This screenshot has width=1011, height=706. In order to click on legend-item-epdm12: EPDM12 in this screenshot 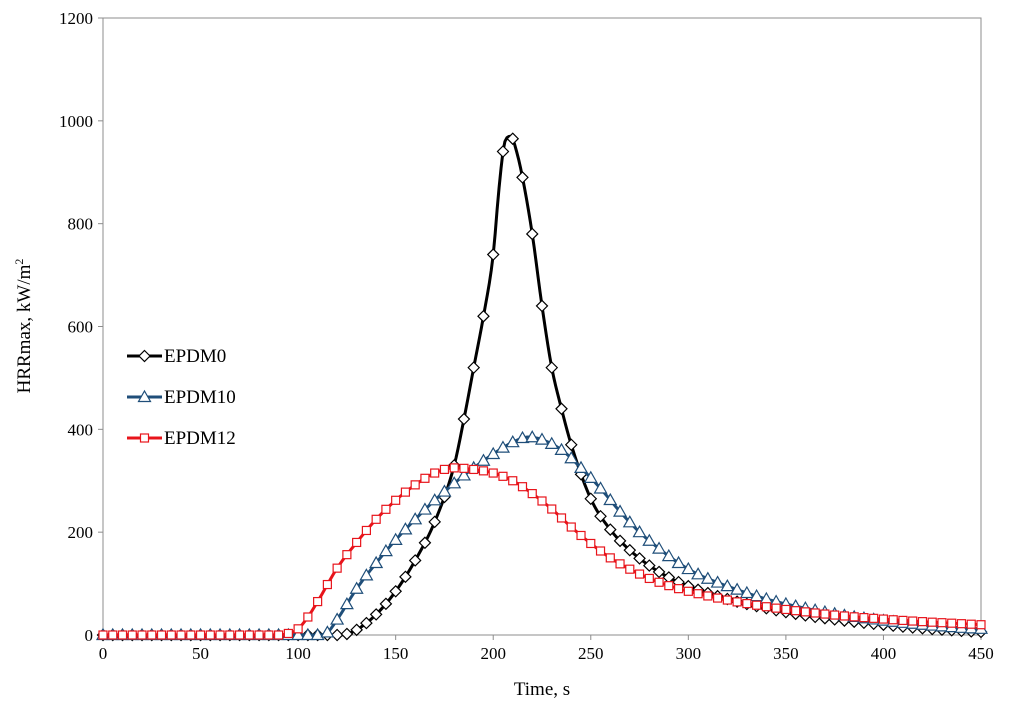, I will do `click(181, 438)`.